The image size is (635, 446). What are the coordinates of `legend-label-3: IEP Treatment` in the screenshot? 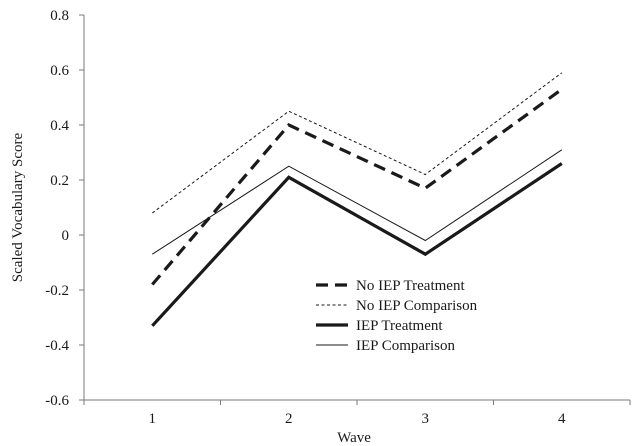 It's located at (399, 326).